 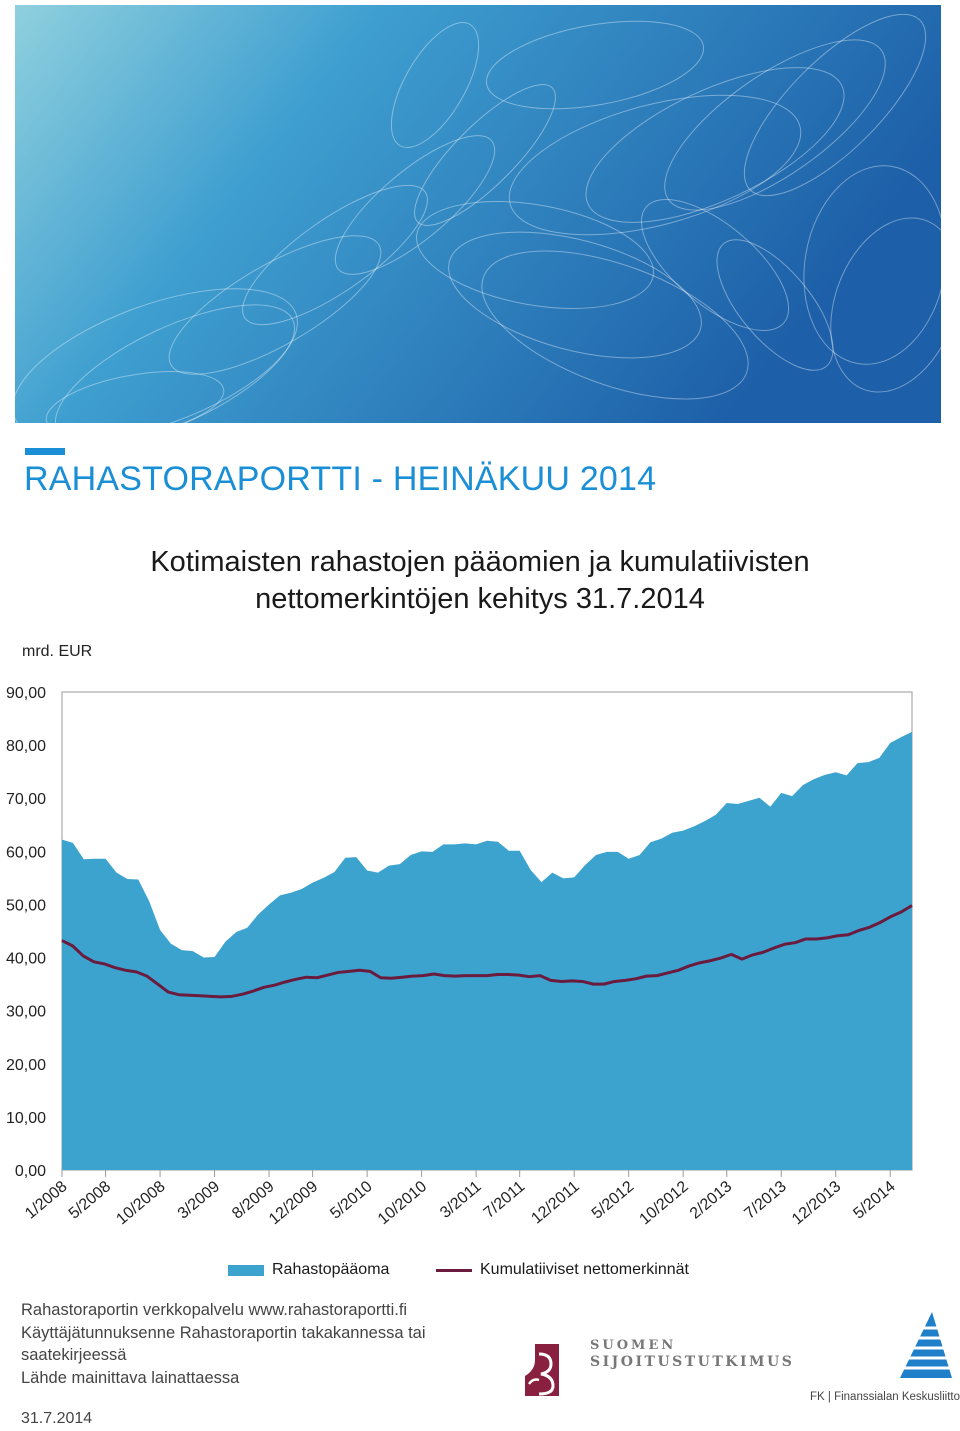 What do you see at coordinates (57, 1418) in the screenshot?
I see `footer-date: 31.7.2014` at bounding box center [57, 1418].